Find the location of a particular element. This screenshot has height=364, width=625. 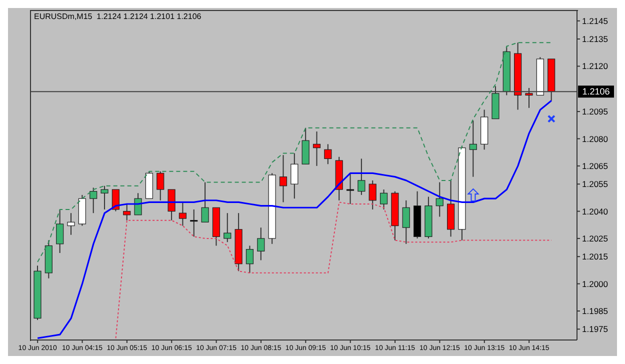

y-tick-label: 1.2080 is located at coordinates (595, 139).